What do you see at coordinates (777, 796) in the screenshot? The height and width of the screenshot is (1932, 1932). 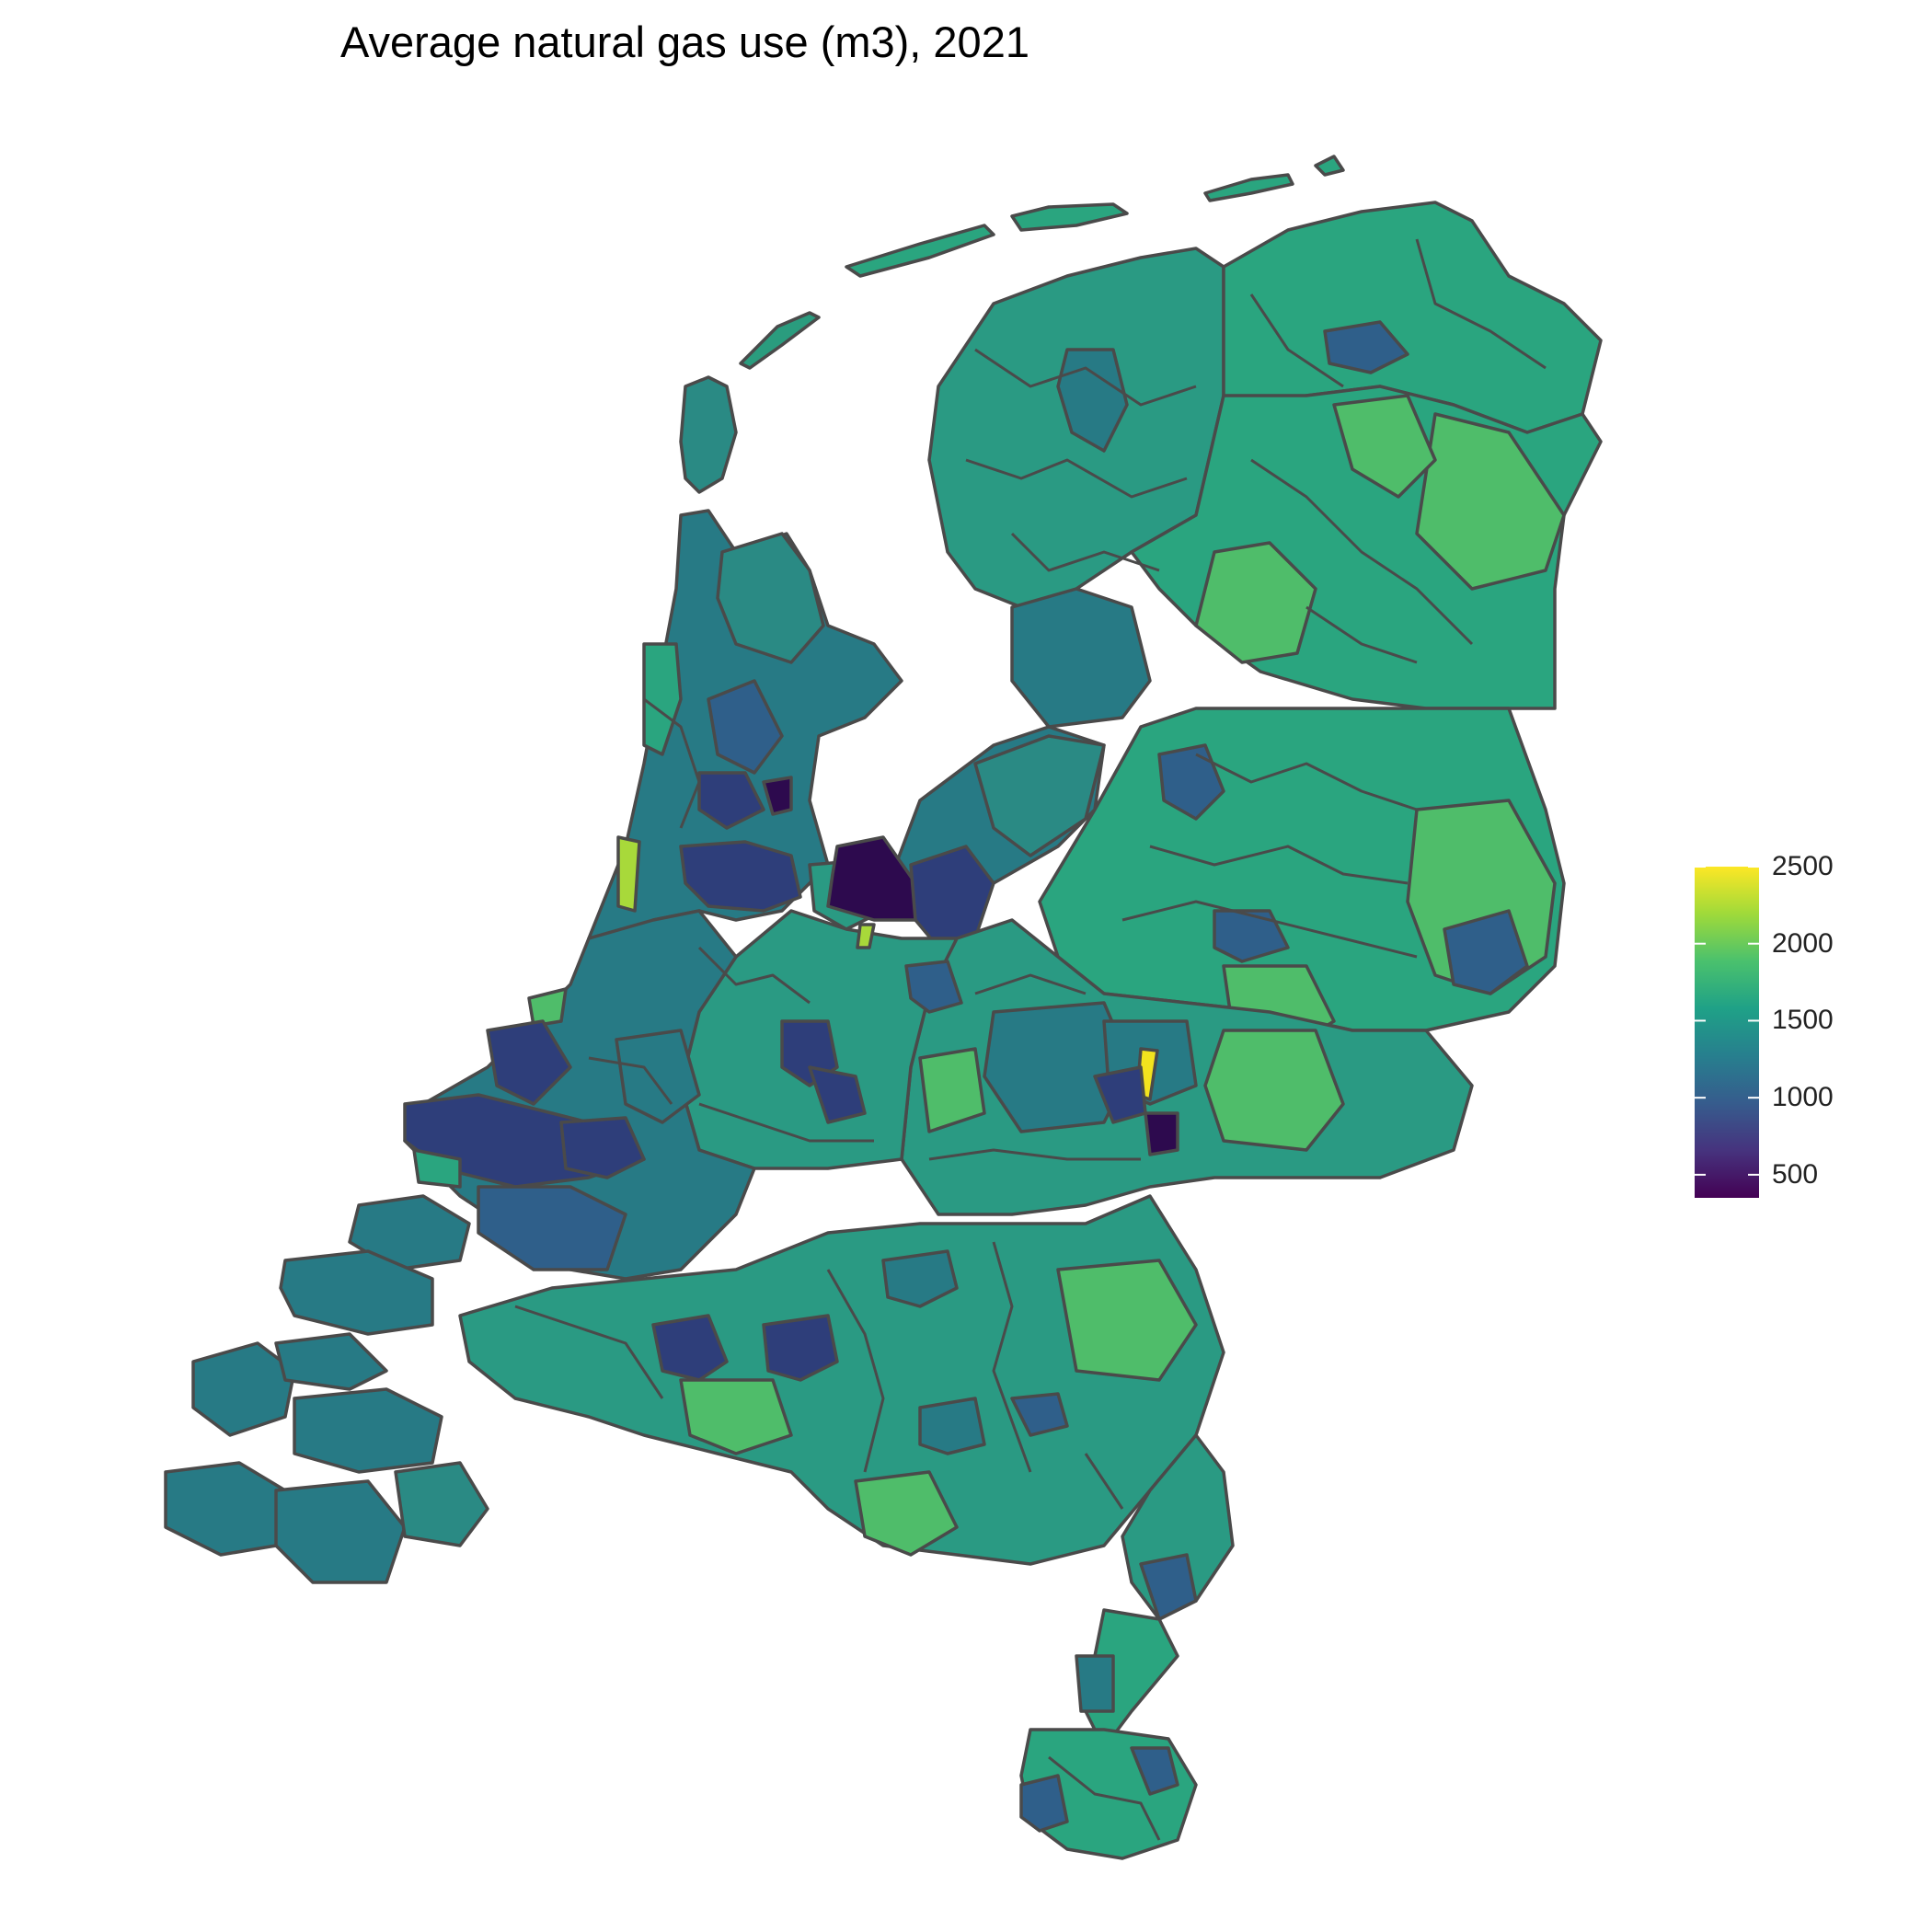 I see `region-lelystad-edge` at bounding box center [777, 796].